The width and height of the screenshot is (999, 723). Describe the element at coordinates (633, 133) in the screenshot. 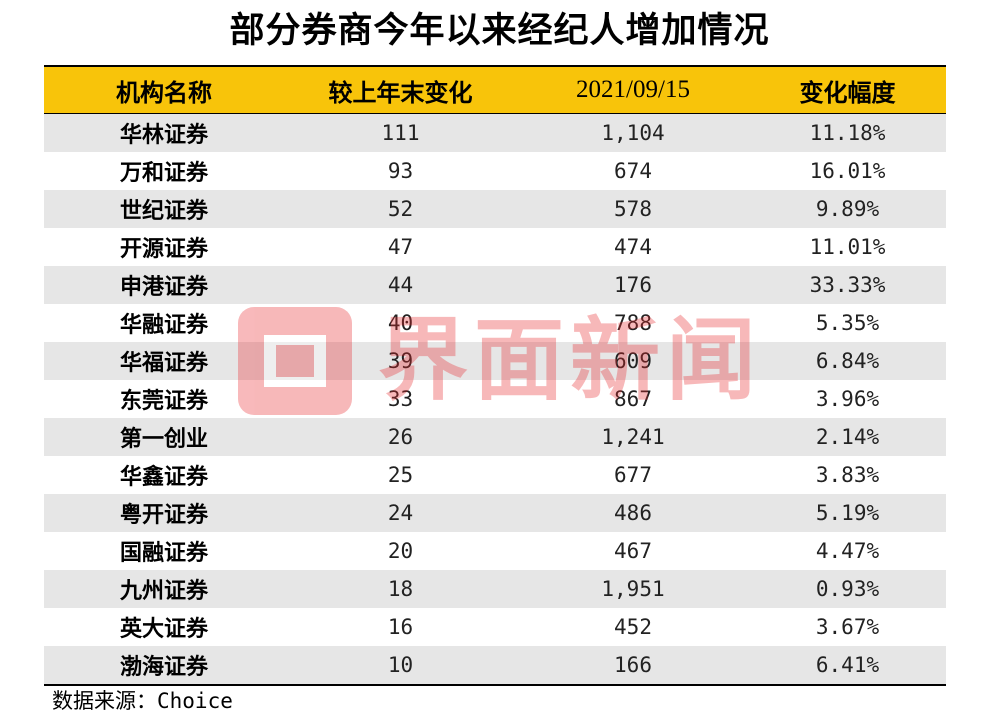

I see `cell-count: 1,104` at that location.